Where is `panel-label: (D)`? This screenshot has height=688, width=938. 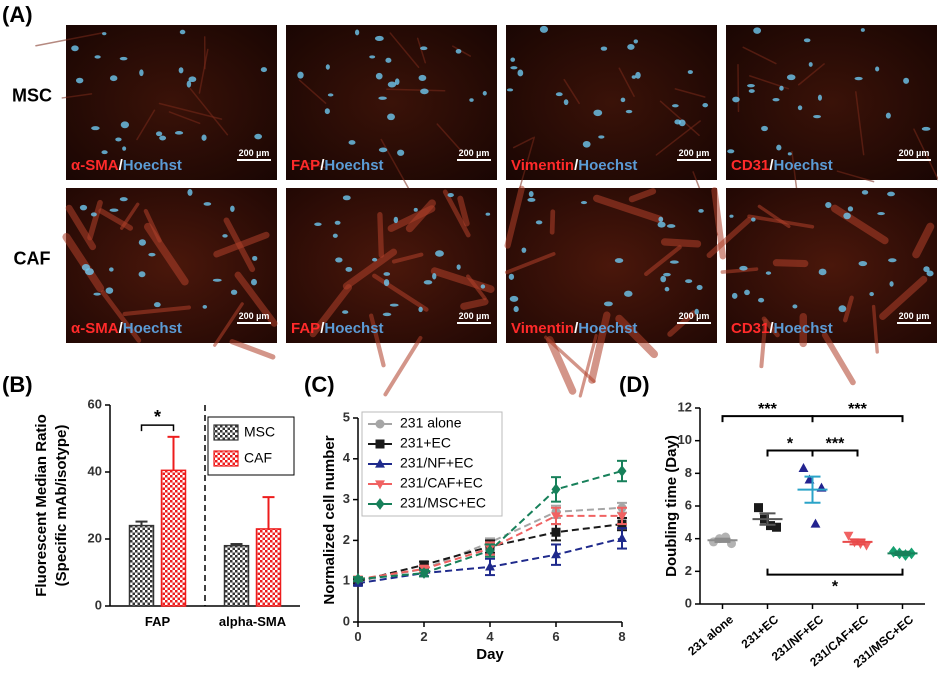
panel-label: (D) is located at coordinates (634, 384).